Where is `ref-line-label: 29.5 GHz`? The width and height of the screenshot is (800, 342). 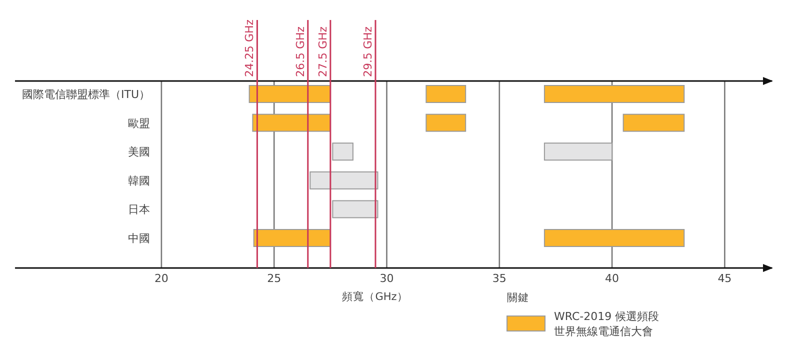 ref-line-label: 29.5 GHz is located at coordinates (367, 51).